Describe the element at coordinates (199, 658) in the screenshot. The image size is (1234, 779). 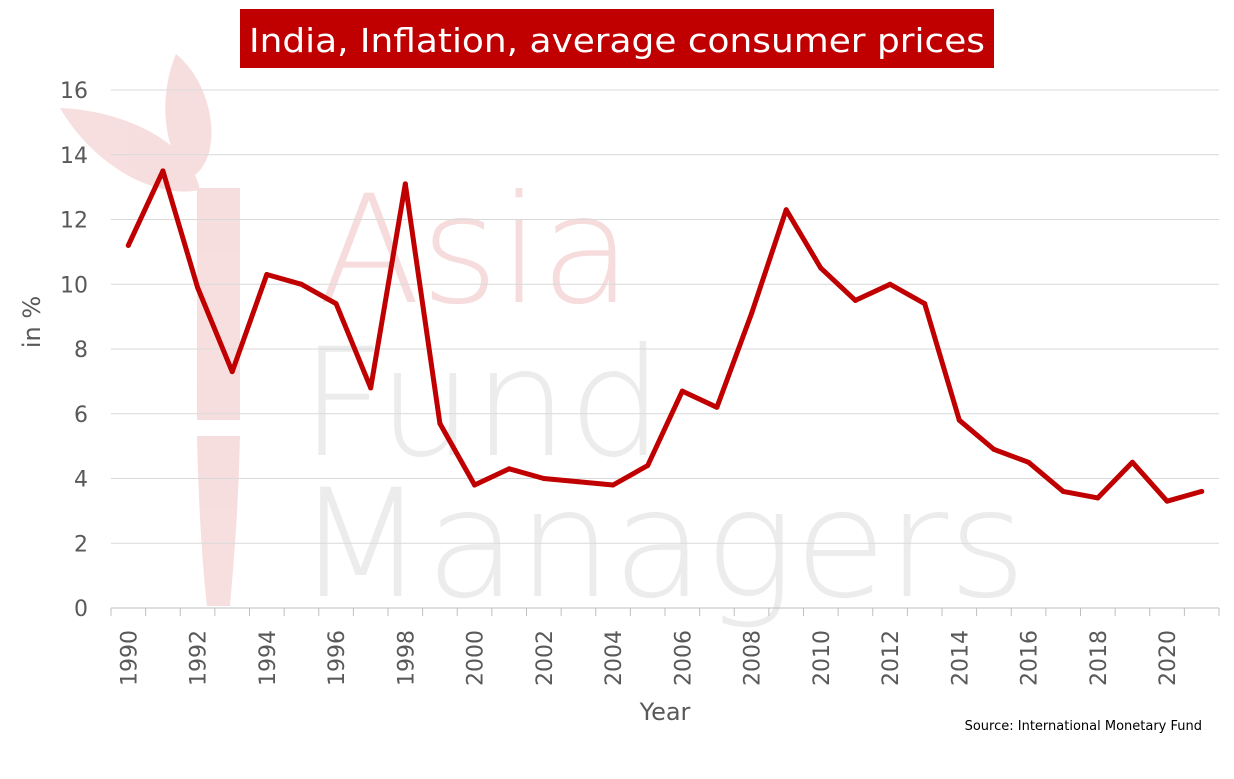
I see `x-tick-label: 1992` at that location.